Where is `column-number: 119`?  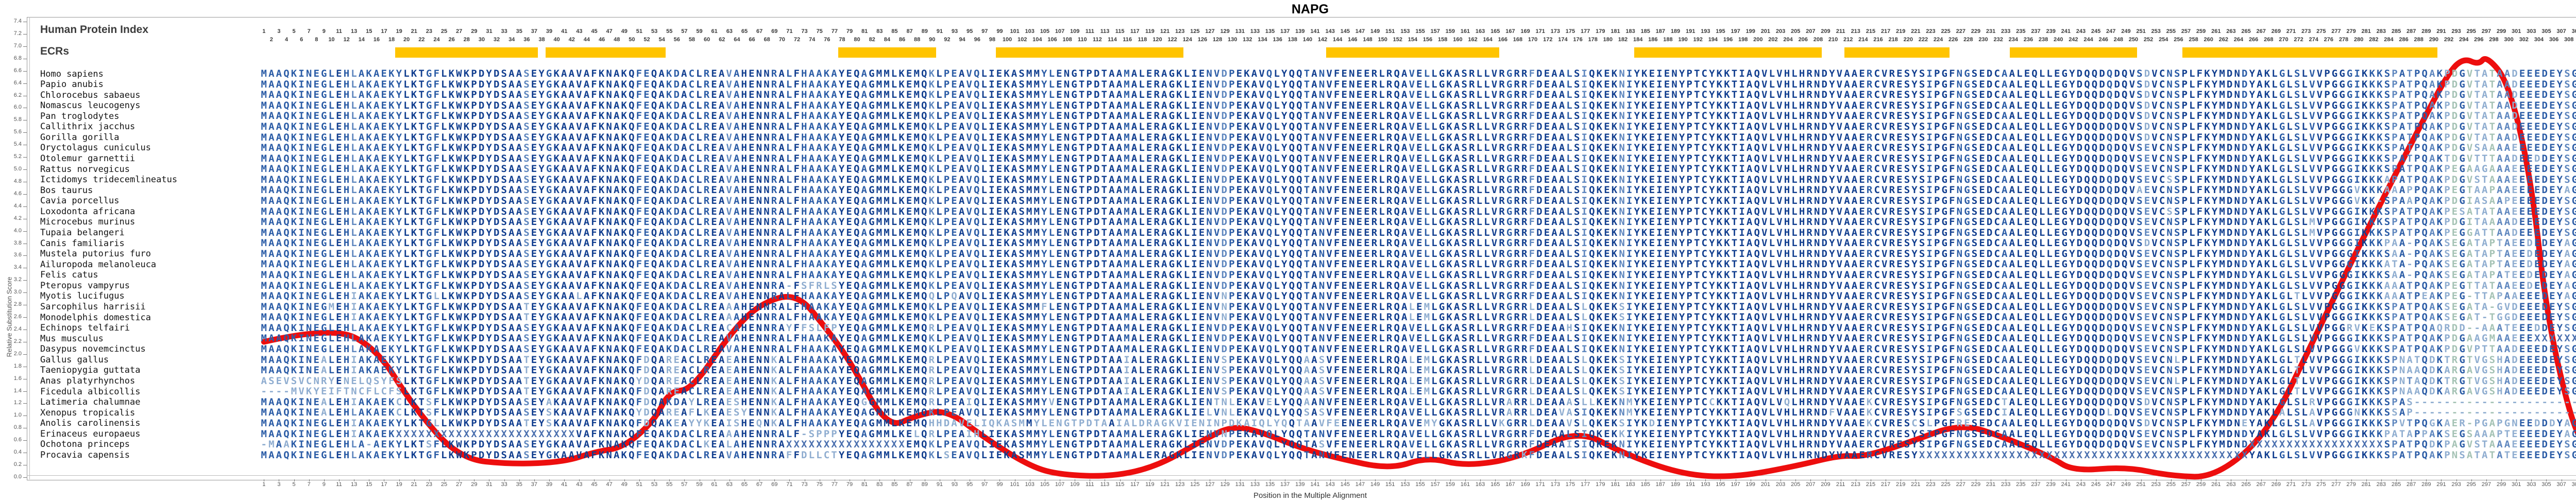
column-number: 119 is located at coordinates (1150, 31).